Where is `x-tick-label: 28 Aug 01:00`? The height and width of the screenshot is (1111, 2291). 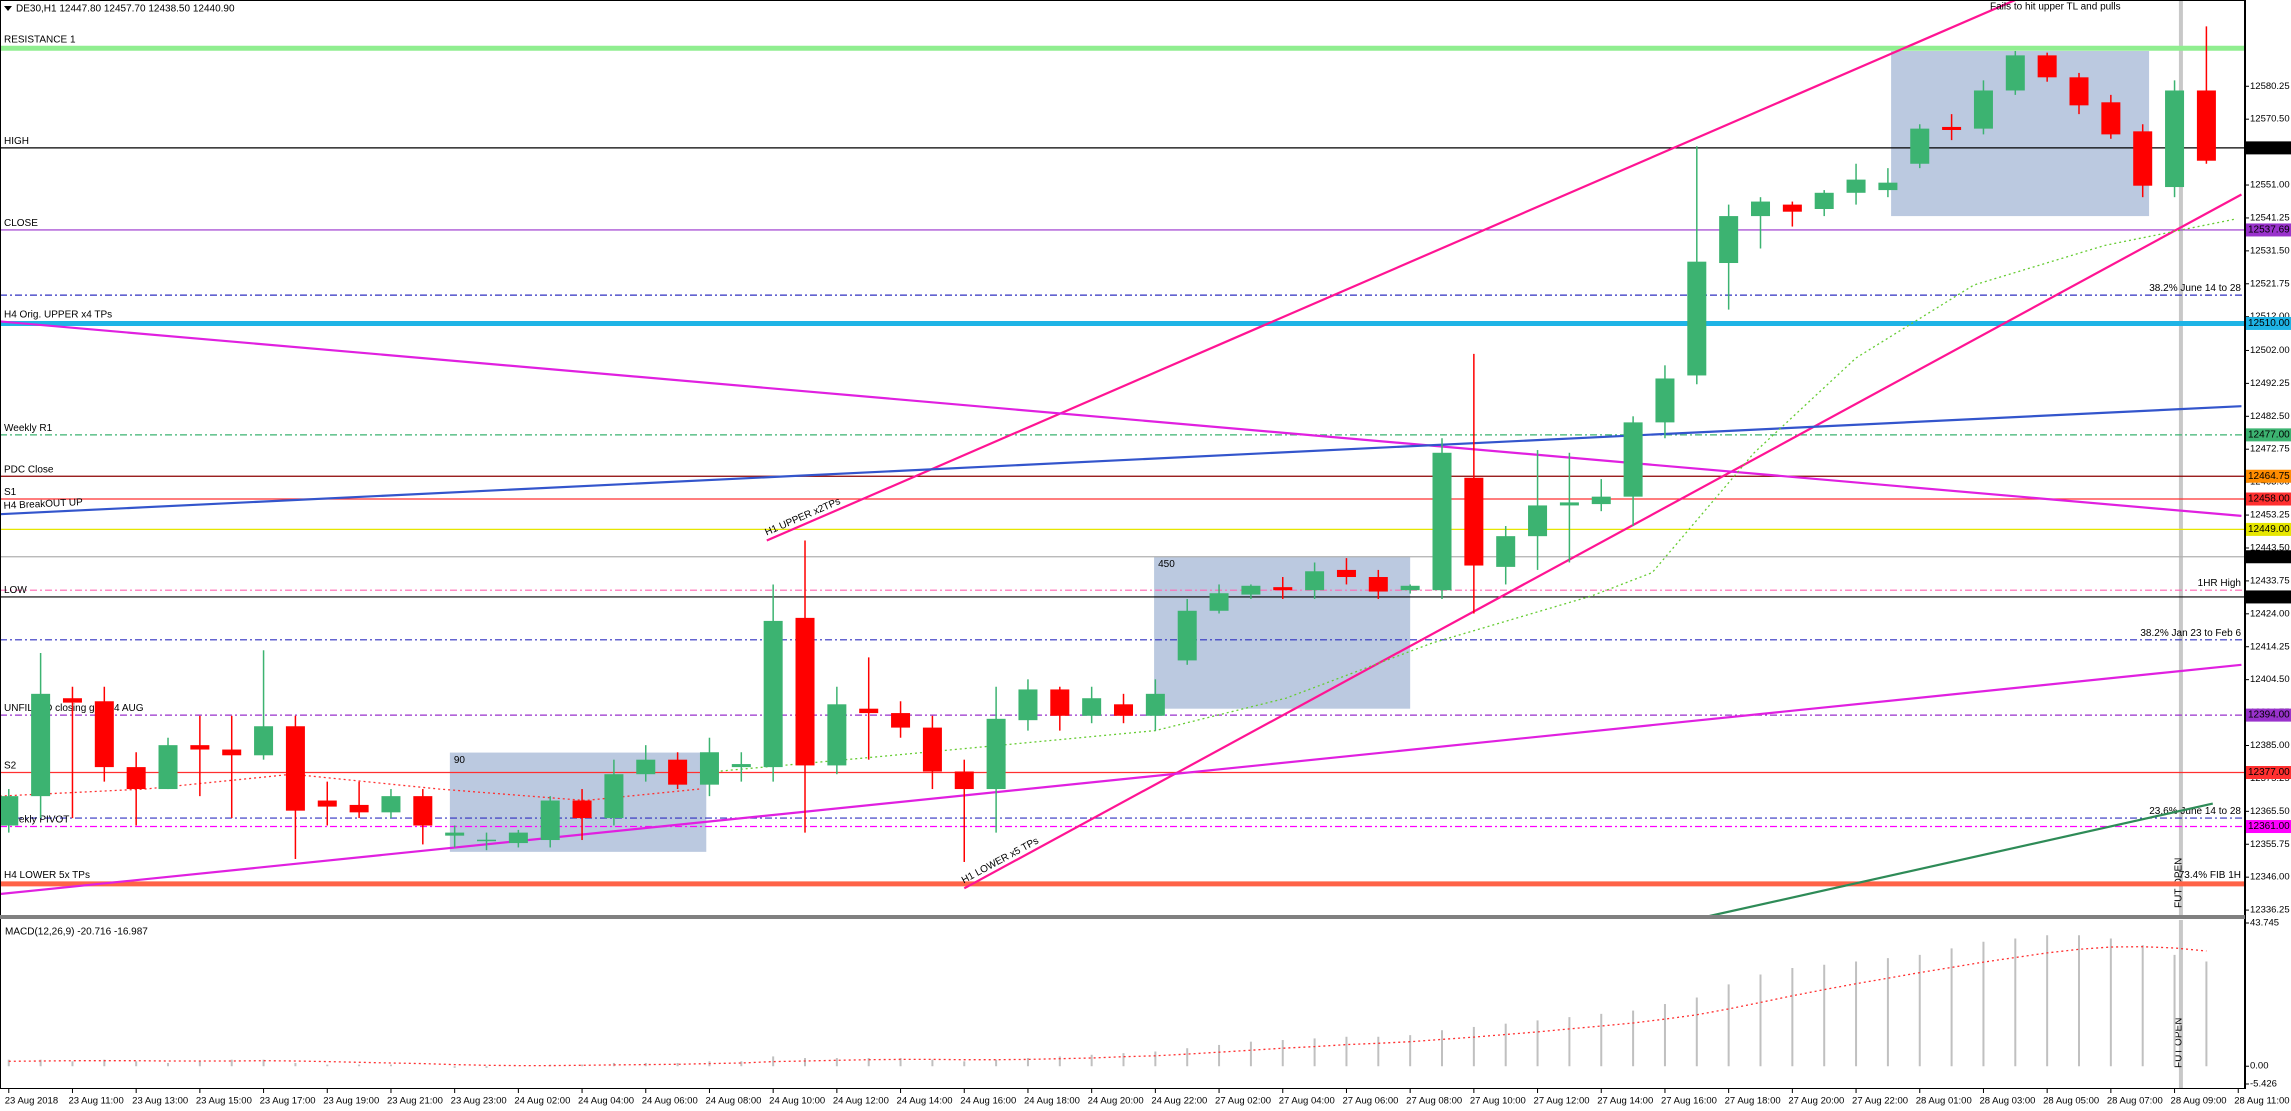 x-tick-label: 28 Aug 01:00 is located at coordinates (1944, 1101).